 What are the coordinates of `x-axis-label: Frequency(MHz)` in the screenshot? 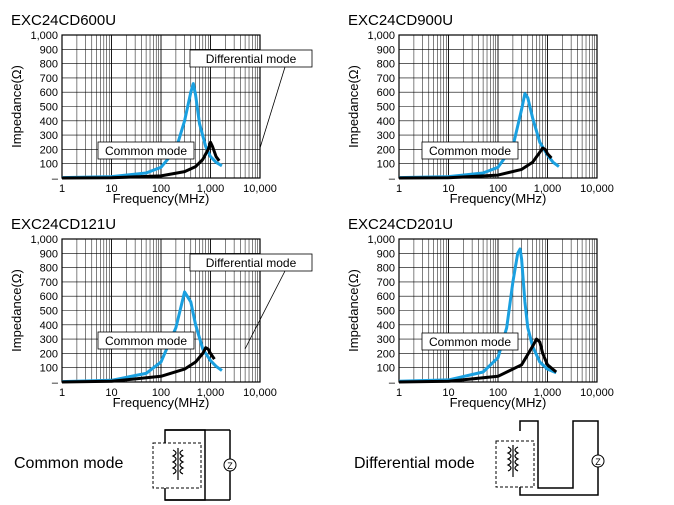 It's located at (498, 402).